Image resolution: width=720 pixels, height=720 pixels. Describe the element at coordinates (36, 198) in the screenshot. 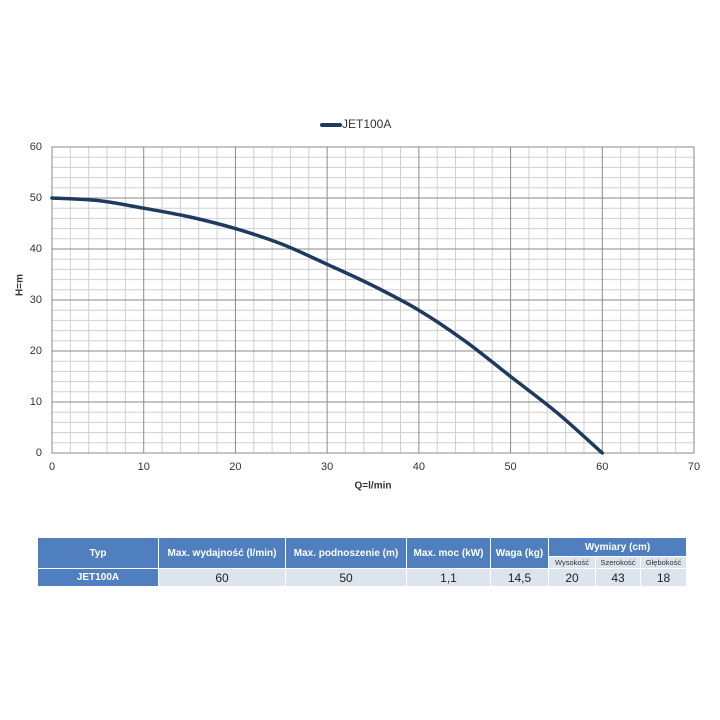

I see `y-tick-label: 50` at that location.